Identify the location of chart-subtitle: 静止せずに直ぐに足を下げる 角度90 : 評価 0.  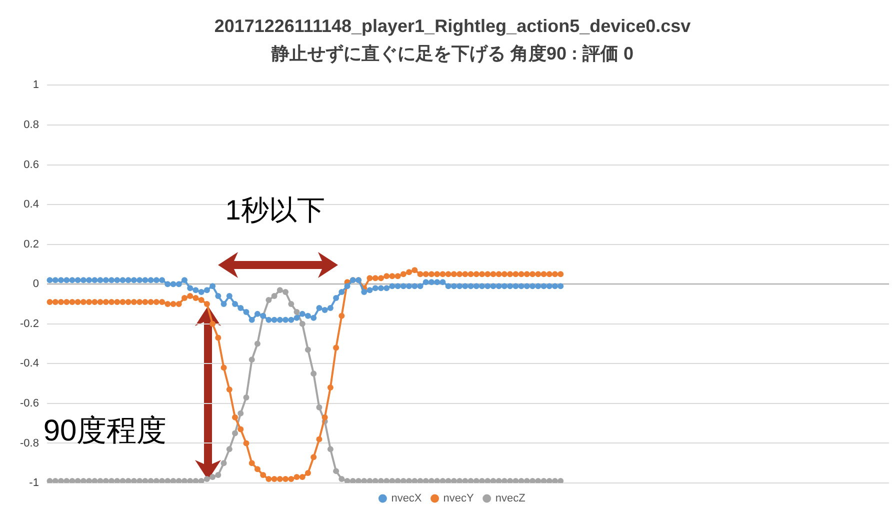
(452, 53).